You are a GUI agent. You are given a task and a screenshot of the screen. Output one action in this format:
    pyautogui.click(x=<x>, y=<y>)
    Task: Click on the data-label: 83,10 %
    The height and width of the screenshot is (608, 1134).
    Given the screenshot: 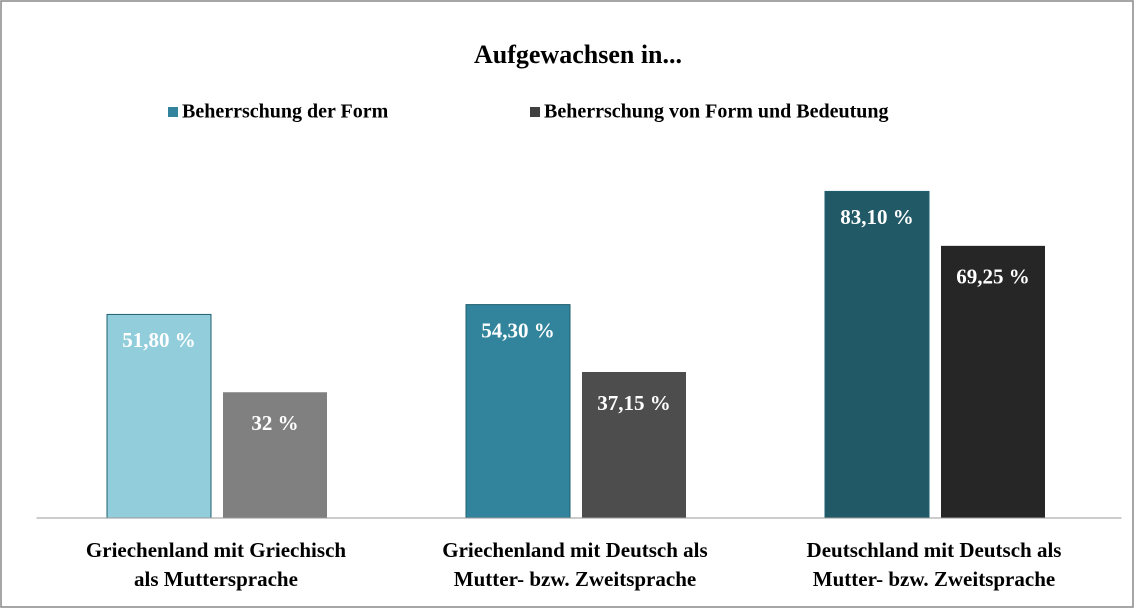 What is the action you would take?
    pyautogui.click(x=877, y=217)
    